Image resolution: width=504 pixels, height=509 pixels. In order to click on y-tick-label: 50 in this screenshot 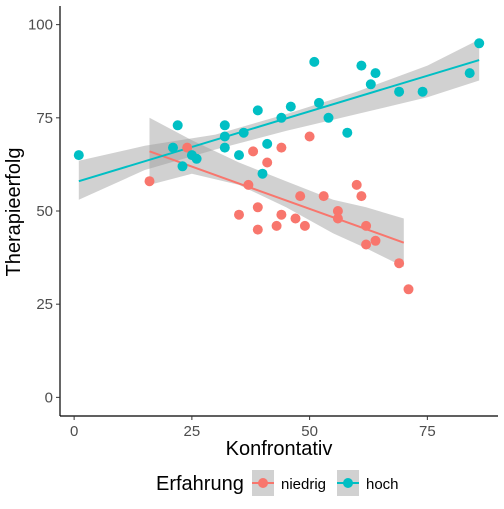, I will do `click(44, 211)`.